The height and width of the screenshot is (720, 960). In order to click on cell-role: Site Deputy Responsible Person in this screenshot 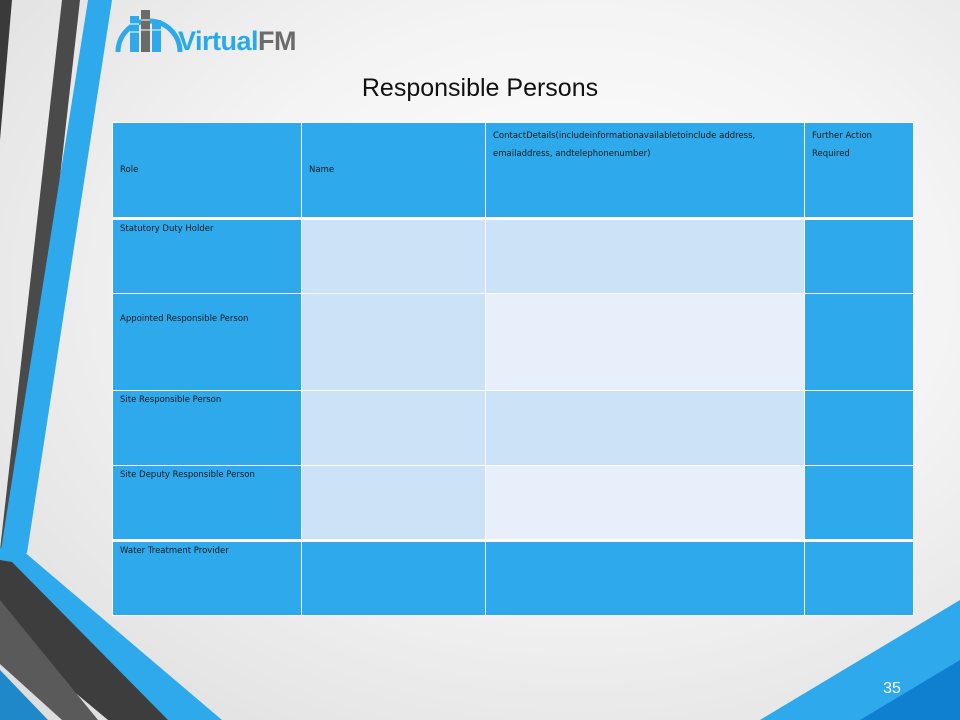, I will do `click(207, 503)`.